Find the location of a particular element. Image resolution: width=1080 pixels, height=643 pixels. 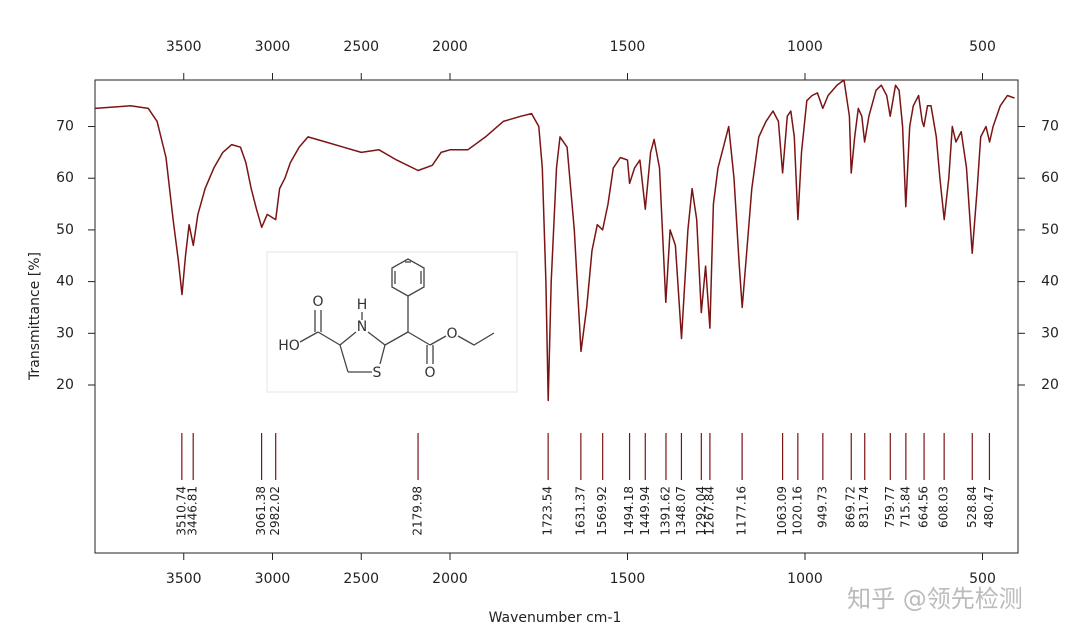

peak-label: 3061.38 is located at coordinates (261, 511).